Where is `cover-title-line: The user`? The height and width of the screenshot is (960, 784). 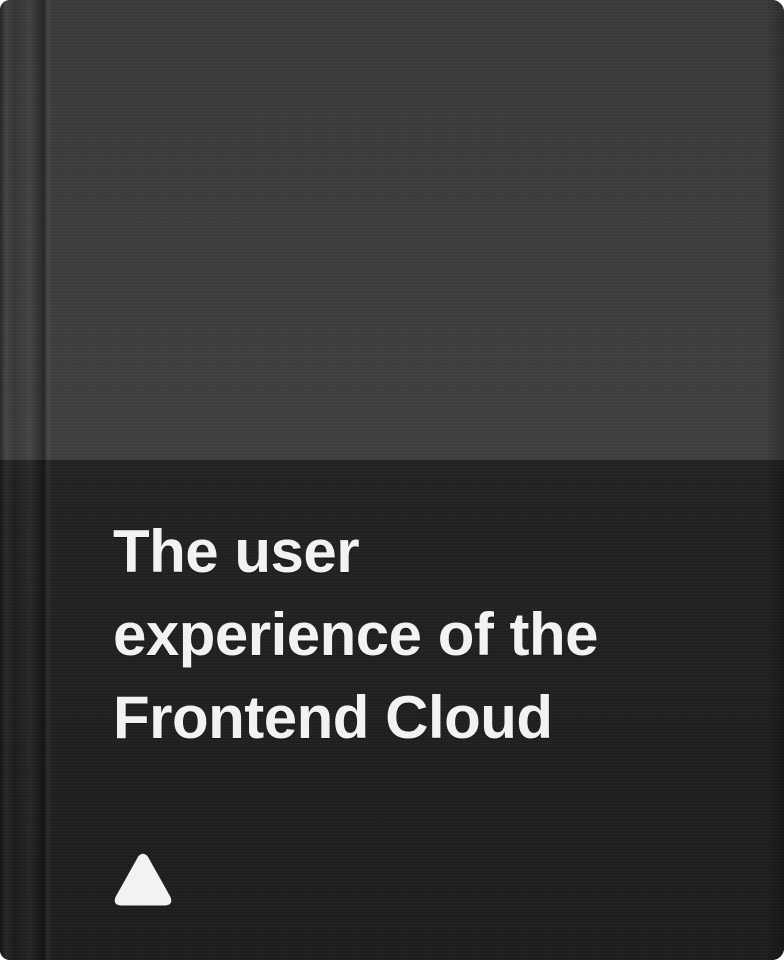
cover-title-line: The user is located at coordinates (236, 551).